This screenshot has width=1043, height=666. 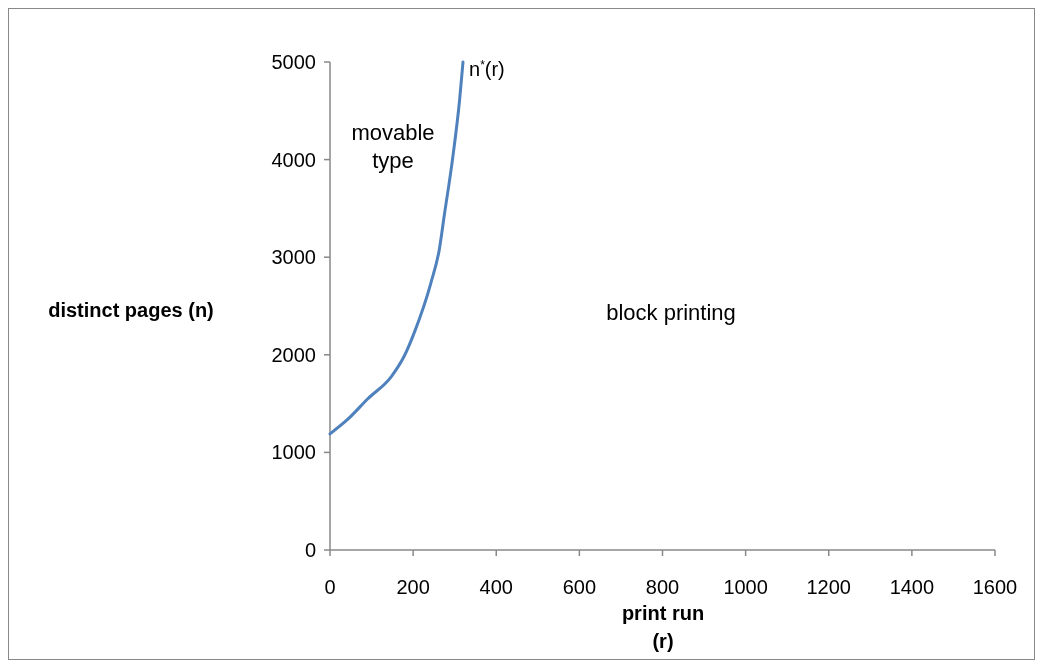 What do you see at coordinates (663, 627) in the screenshot?
I see `x-axis-title: print run (r)` at bounding box center [663, 627].